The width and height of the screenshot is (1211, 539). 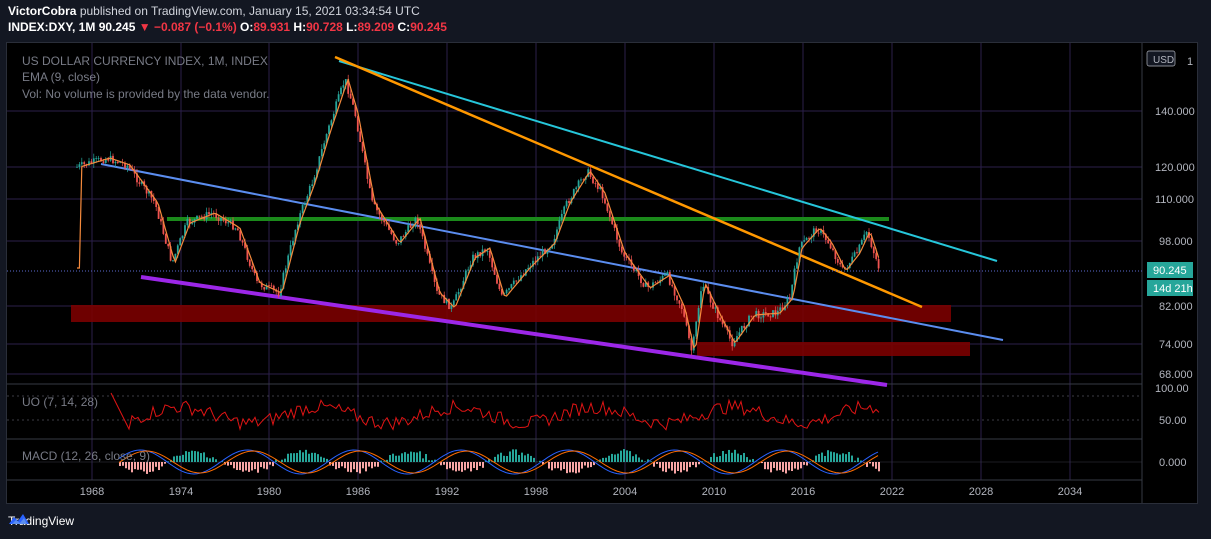 I want to click on symbol-label: INDEX:DXY, 1M, so click(x=52, y=27).